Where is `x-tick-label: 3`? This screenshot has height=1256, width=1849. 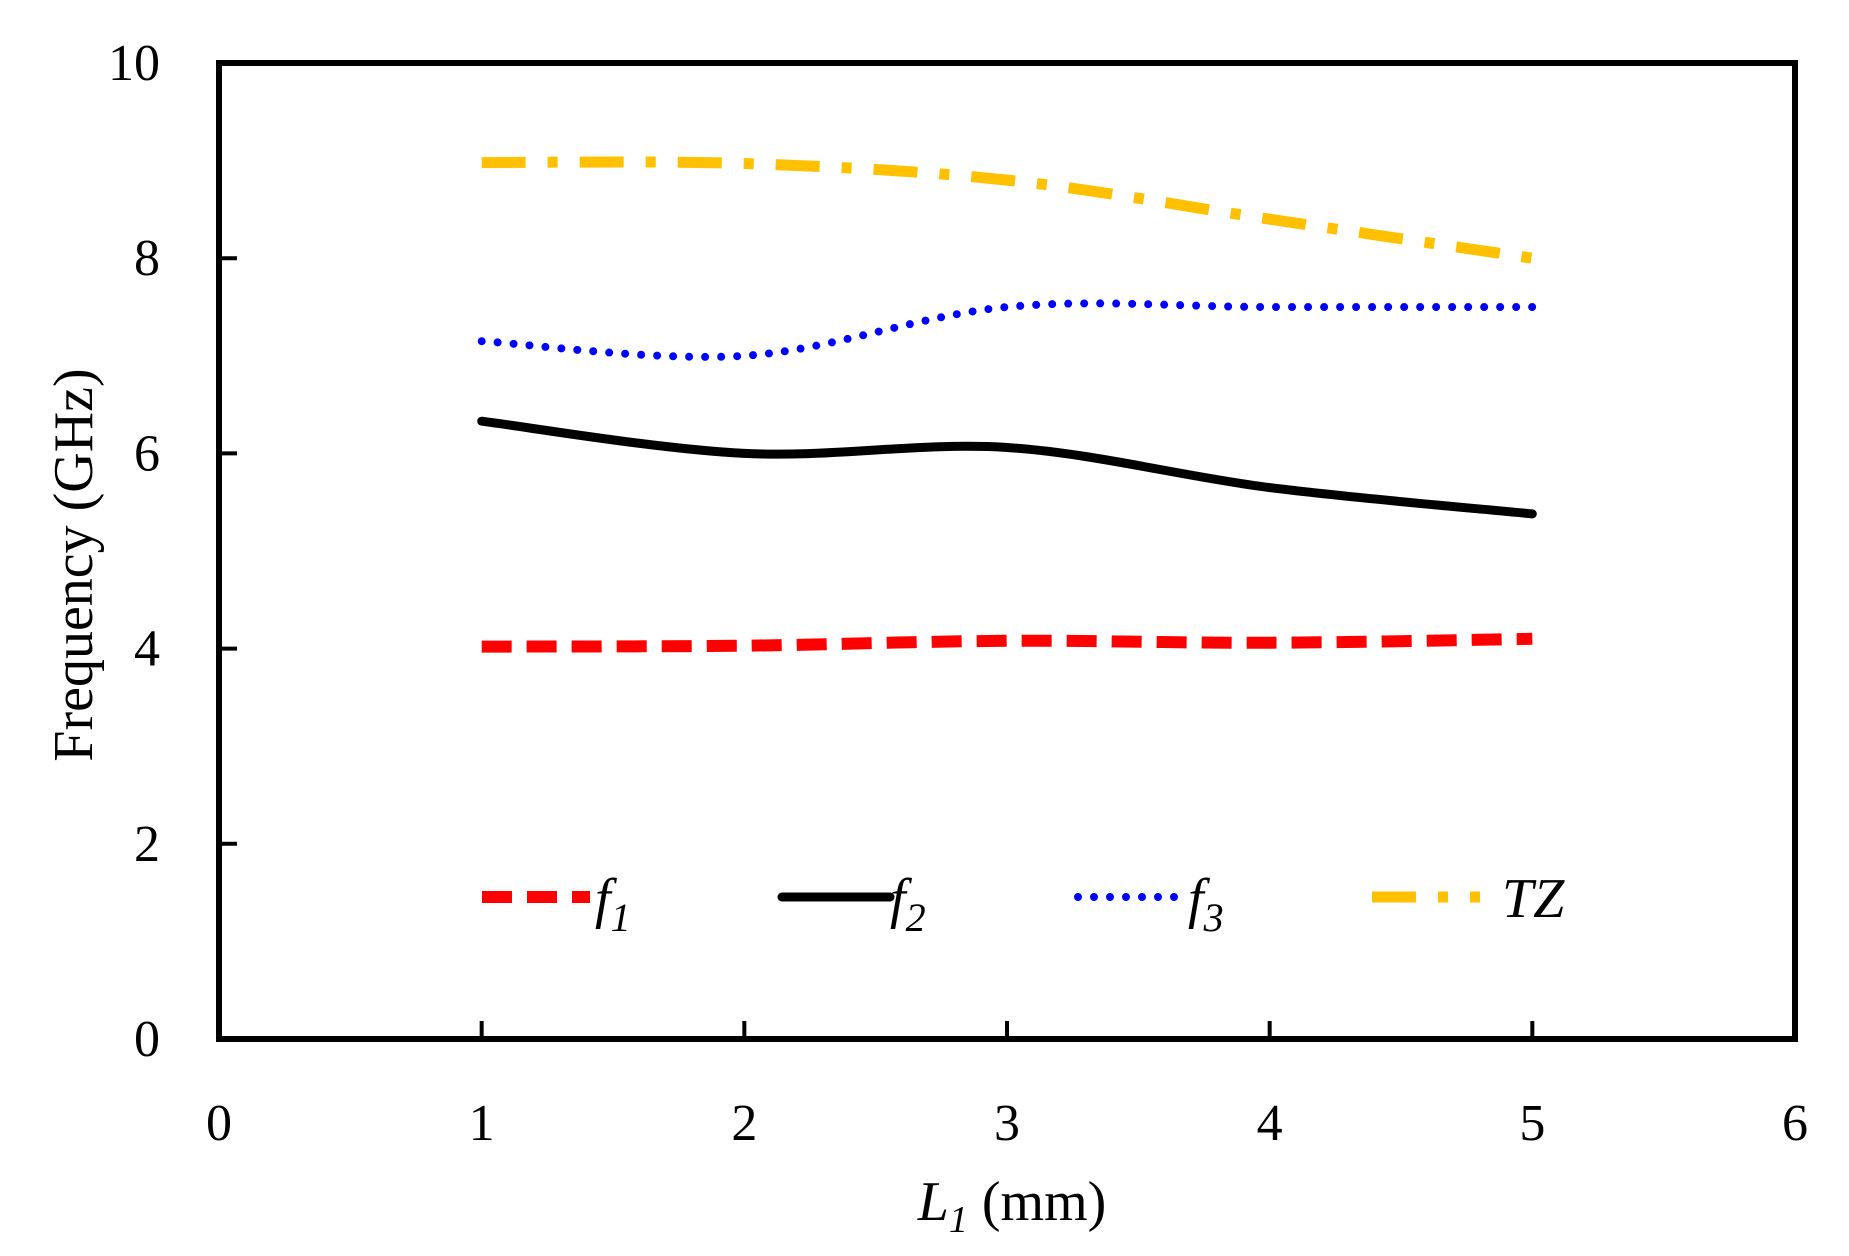 x-tick-label: 3 is located at coordinates (1007, 1123).